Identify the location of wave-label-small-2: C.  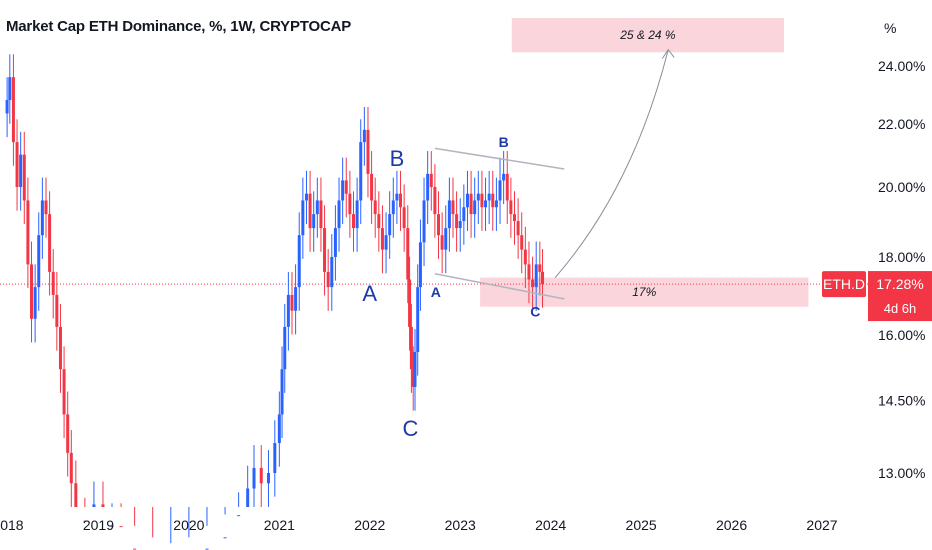
(535, 312).